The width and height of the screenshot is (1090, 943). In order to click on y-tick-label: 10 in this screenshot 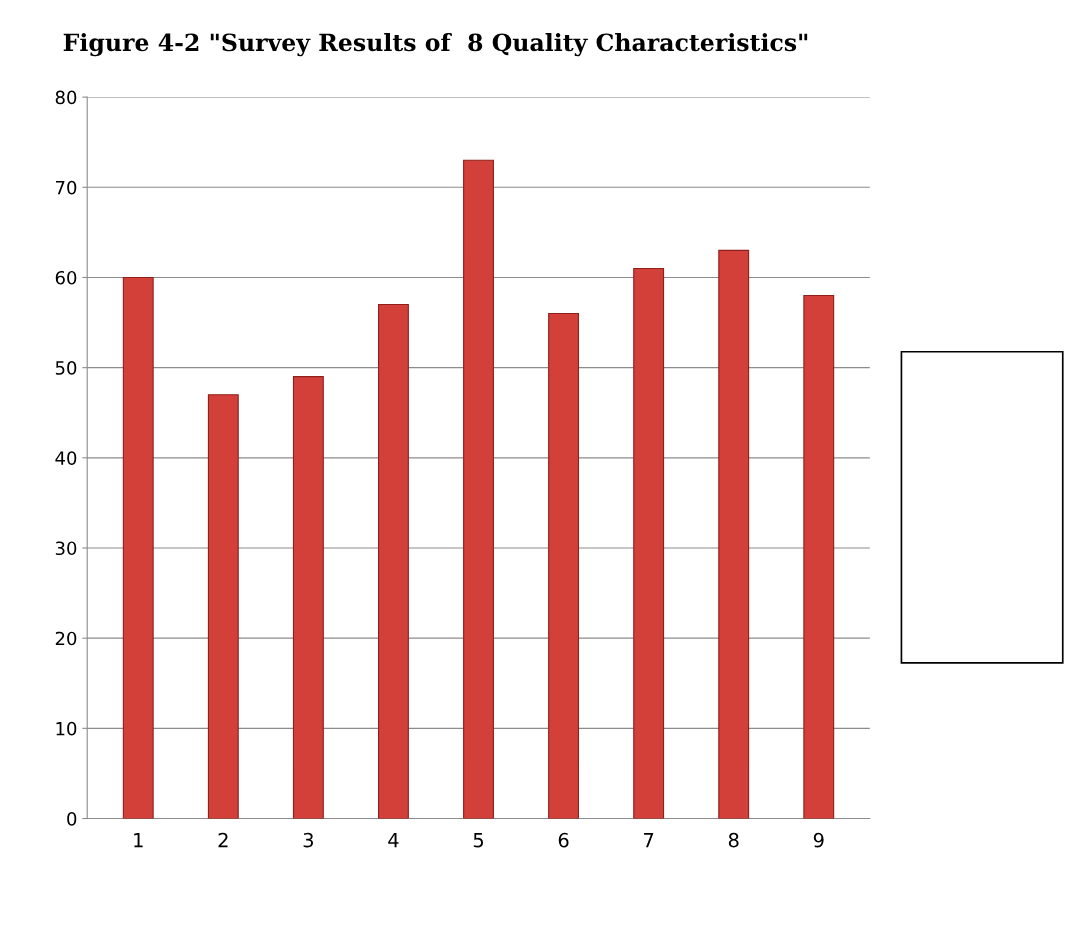, I will do `click(66, 728)`.